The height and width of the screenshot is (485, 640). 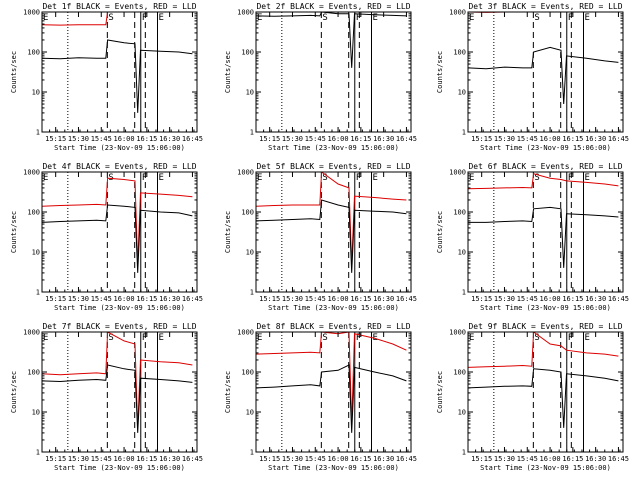 I want to click on panel-title: Det 5f BLACK = Events, RED = LLD, so click(x=333, y=166).